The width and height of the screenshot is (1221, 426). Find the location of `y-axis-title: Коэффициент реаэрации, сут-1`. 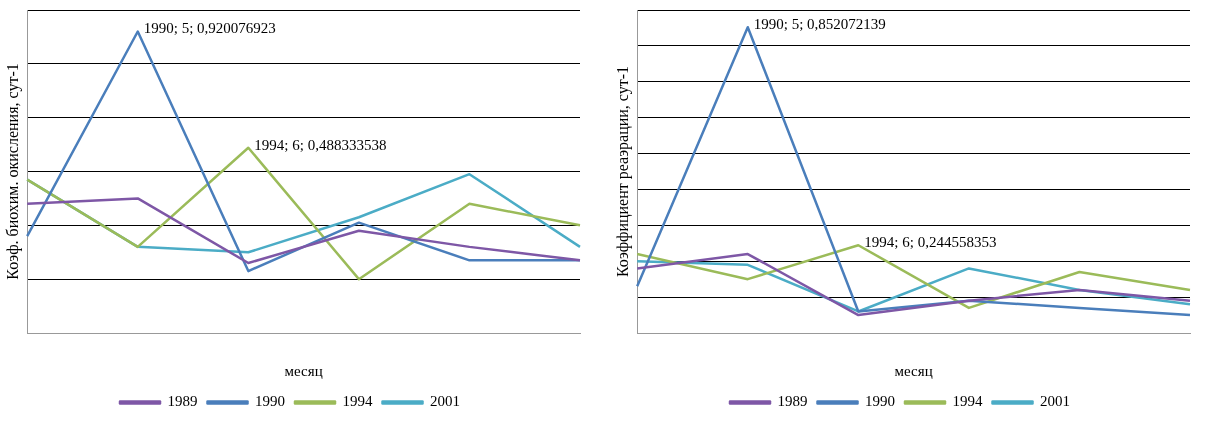

y-axis-title: Коэффициент реаэрации, сут-1 is located at coordinates (622, 171).